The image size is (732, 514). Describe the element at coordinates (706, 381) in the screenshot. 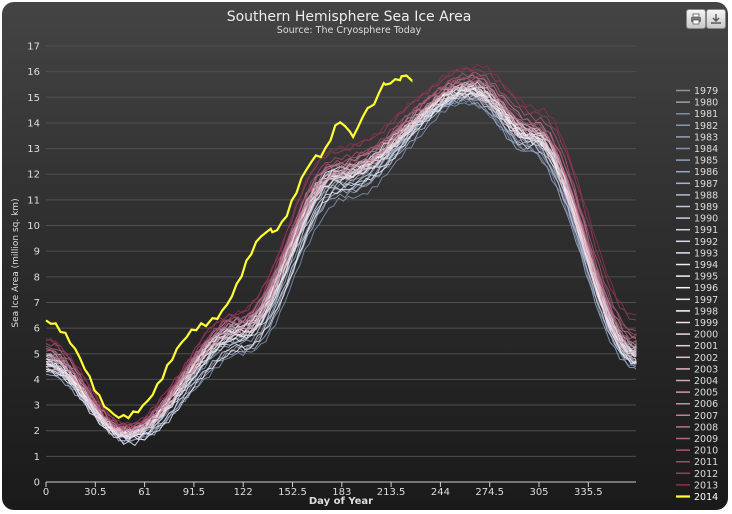

I see `legend-item-2004: 2004` at that location.